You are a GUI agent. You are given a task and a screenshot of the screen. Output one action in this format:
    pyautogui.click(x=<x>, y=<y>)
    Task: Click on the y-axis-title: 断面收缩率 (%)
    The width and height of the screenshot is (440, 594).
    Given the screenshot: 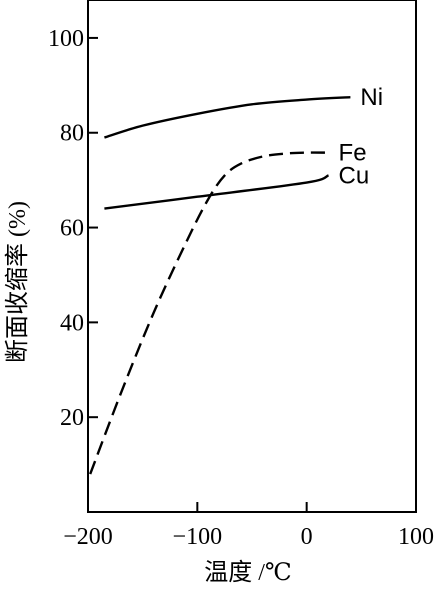 What is the action you would take?
    pyautogui.click(x=17, y=282)
    